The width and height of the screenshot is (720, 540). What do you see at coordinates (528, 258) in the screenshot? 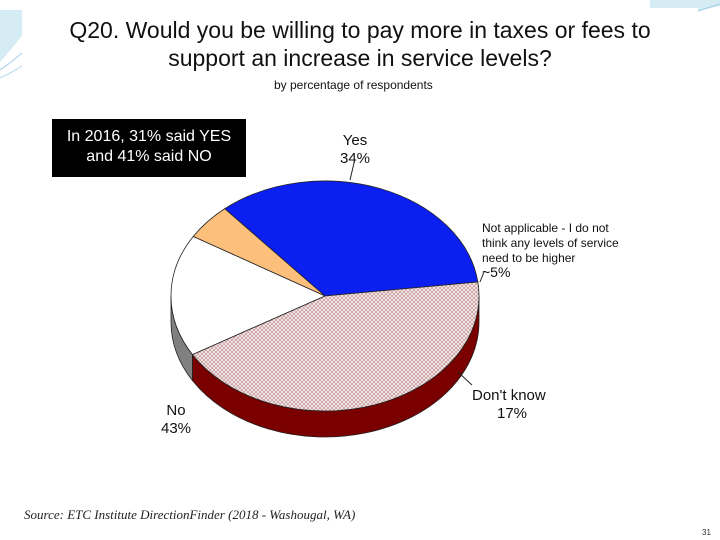
I see `slice-label-not-line-3: need to be higher` at bounding box center [528, 258].